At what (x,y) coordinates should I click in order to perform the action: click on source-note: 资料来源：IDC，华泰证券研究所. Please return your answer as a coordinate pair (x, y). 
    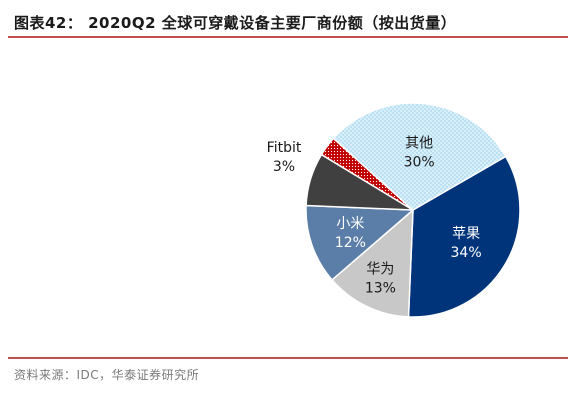
    Looking at the image, I should click on (107, 375).